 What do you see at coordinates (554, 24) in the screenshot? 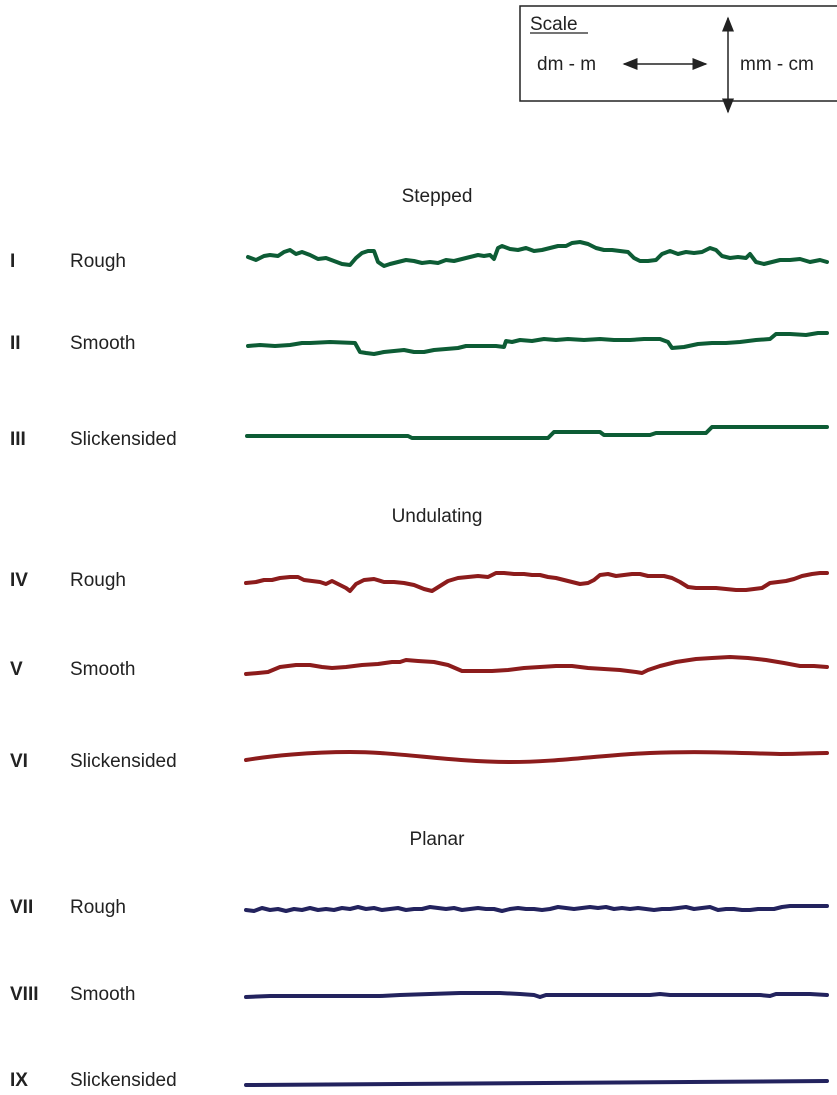
I see `scale-title: Scale` at bounding box center [554, 24].